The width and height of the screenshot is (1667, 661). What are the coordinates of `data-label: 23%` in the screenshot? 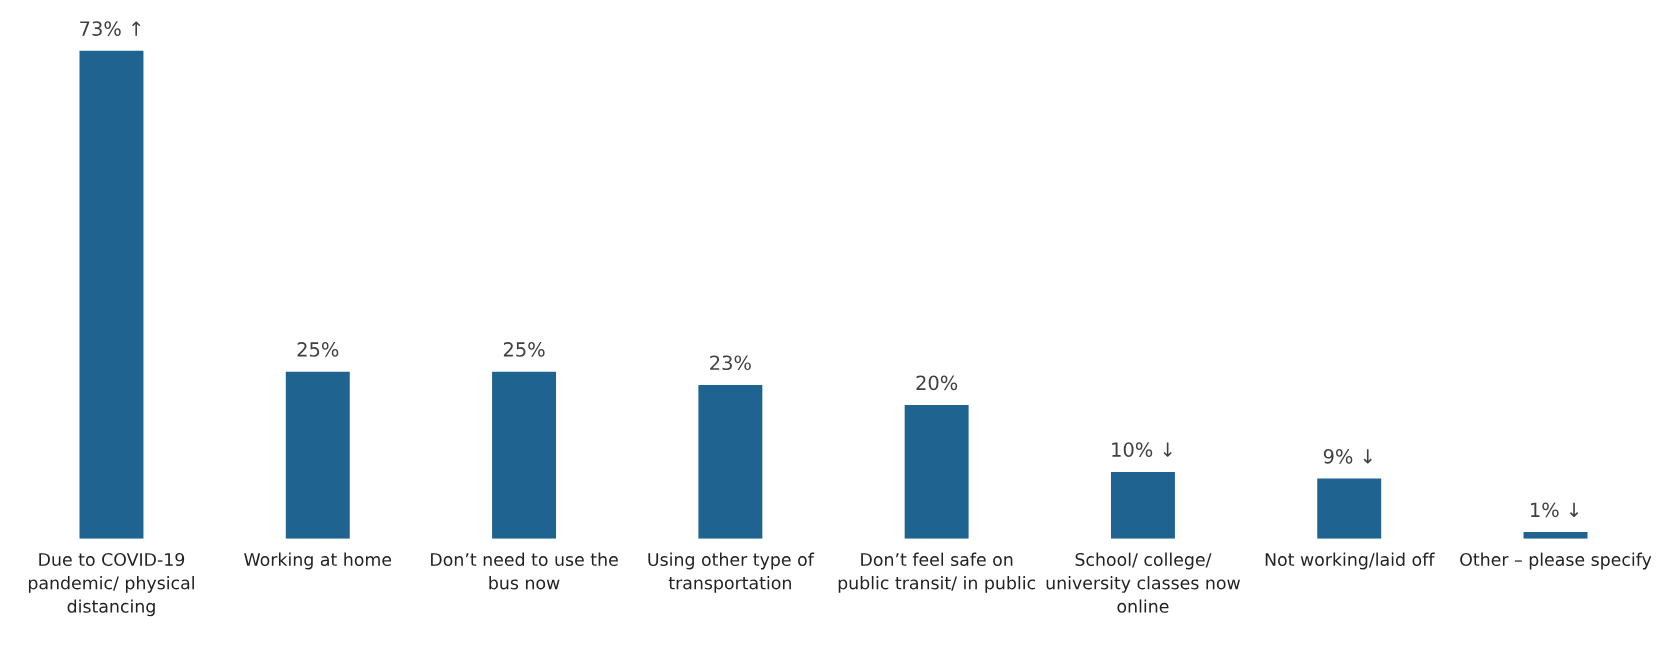 It's located at (730, 363).